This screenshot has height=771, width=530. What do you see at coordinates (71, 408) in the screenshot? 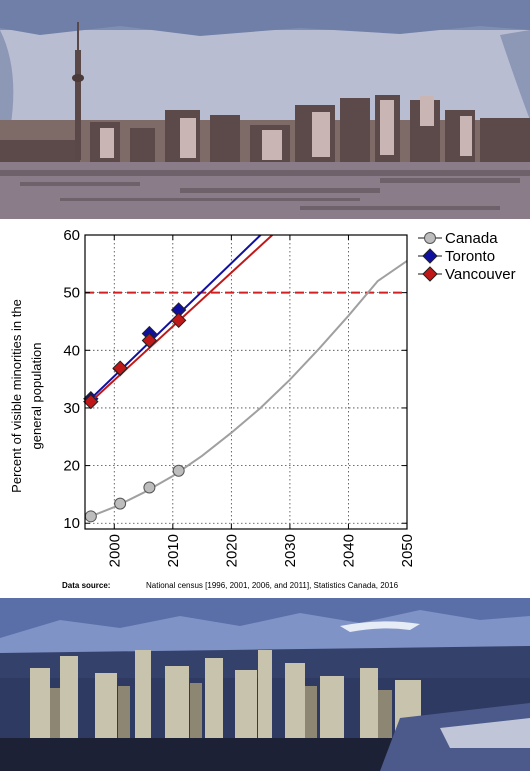
I see `y-tick-label: 30` at bounding box center [71, 408].